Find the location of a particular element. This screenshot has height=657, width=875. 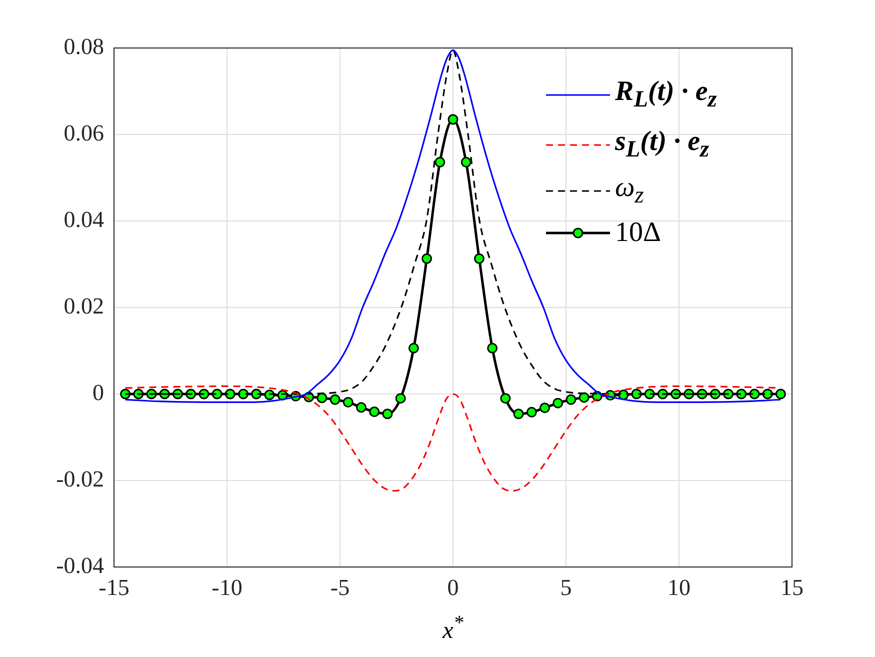

x-tick-label: -5 is located at coordinates (340, 587).